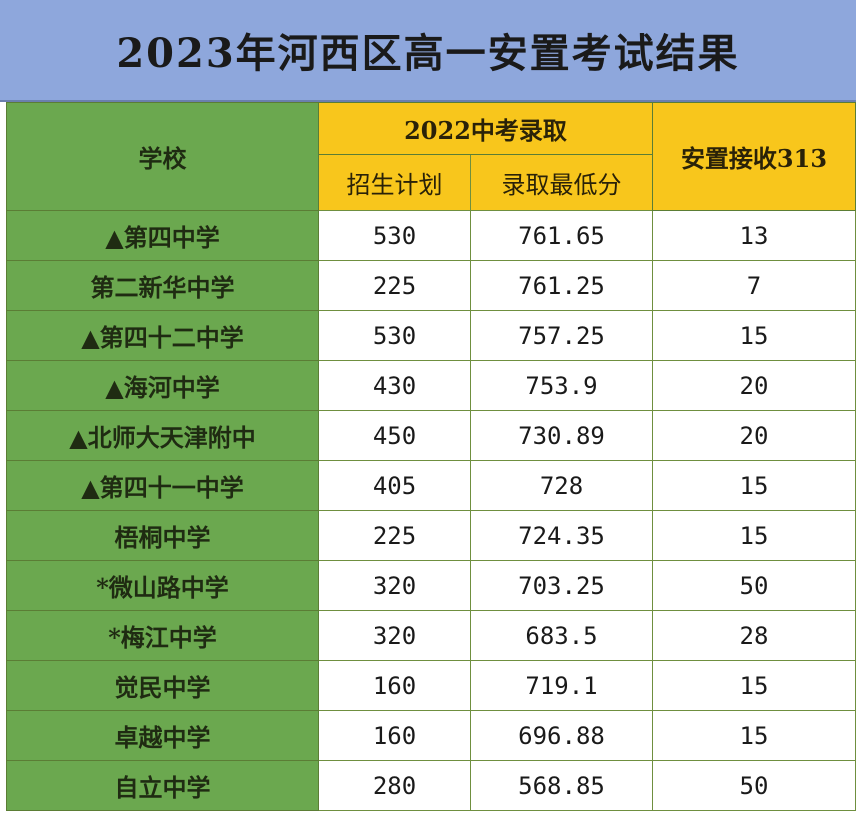 The image size is (856, 816). What do you see at coordinates (561, 685) in the screenshot?
I see `min-score: 719.1` at bounding box center [561, 685].